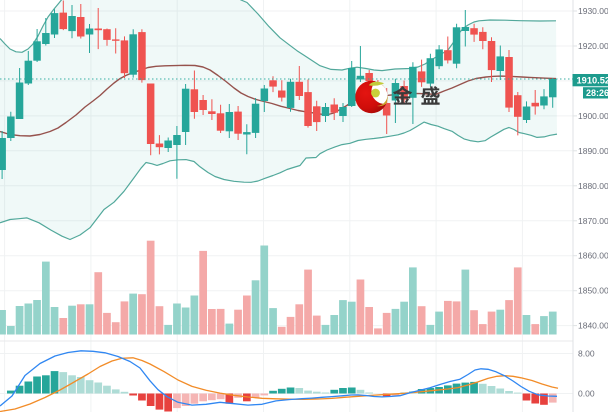  Describe the element at coordinates (586, 394) in the screenshot. I see `svg-text: 0.00` at that location.